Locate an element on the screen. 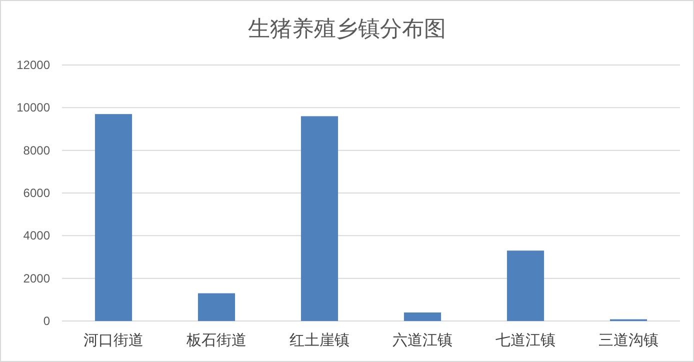  y-tick-label: 12000 is located at coordinates (33, 65).